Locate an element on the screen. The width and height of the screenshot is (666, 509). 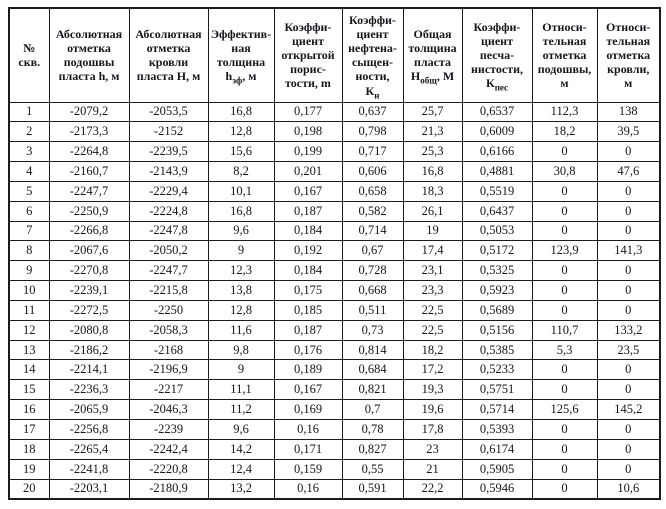
cell-abs-mark-bottom: -2265,4 is located at coordinates (89, 449).